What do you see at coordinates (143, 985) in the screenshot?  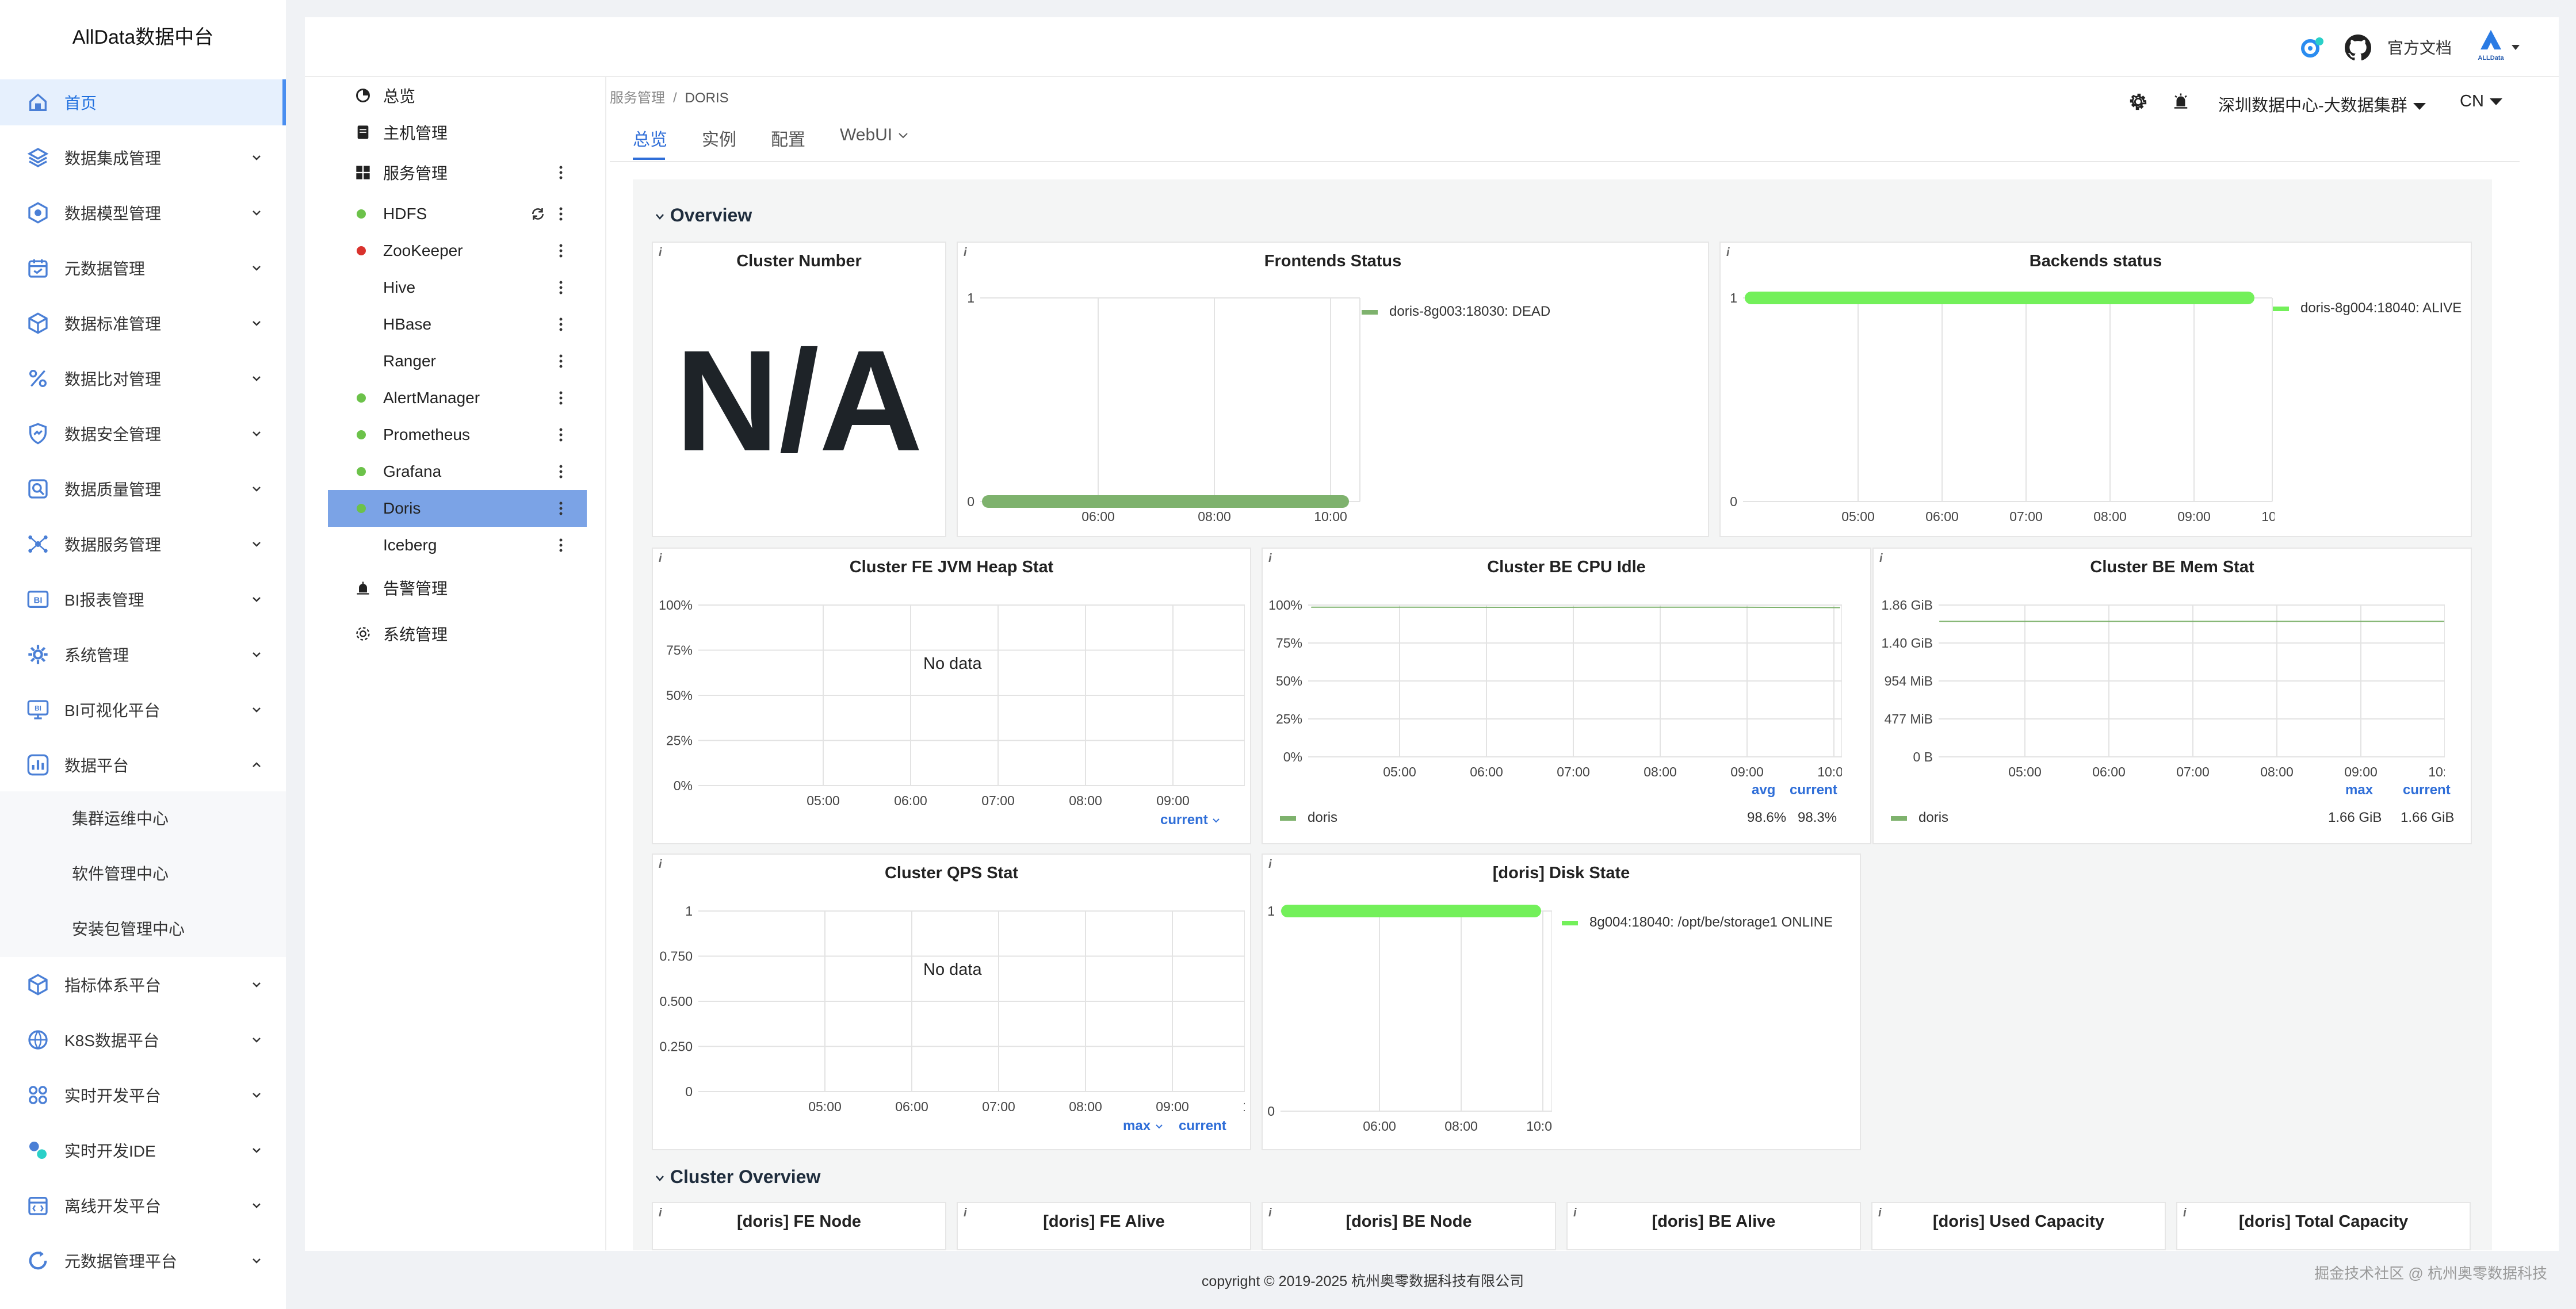 I see `sidebar-item-13: 指标体系平台` at bounding box center [143, 985].